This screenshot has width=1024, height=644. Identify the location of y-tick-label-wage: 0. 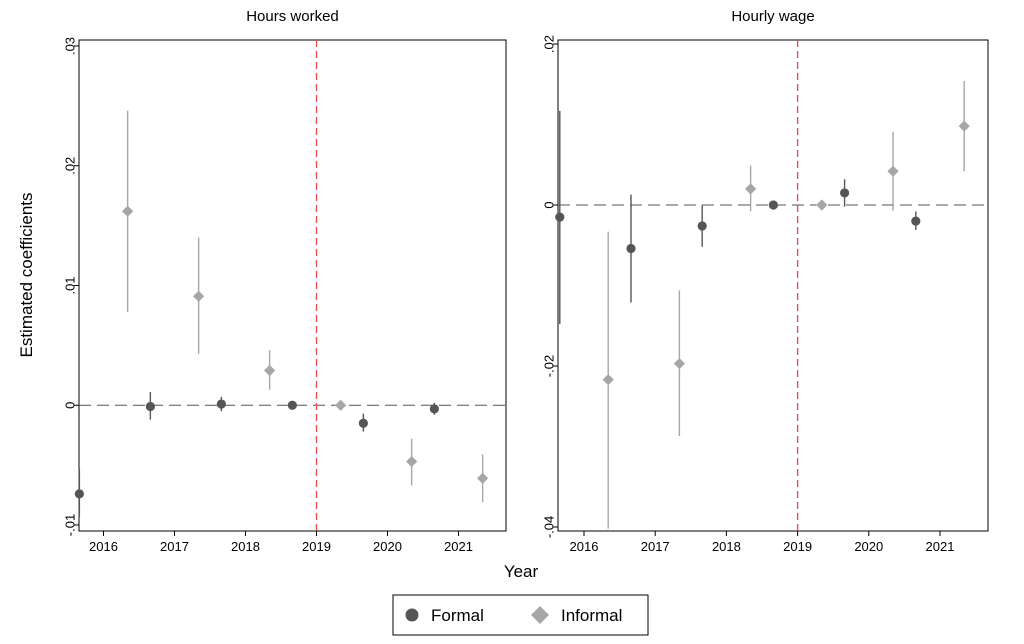
(549, 204).